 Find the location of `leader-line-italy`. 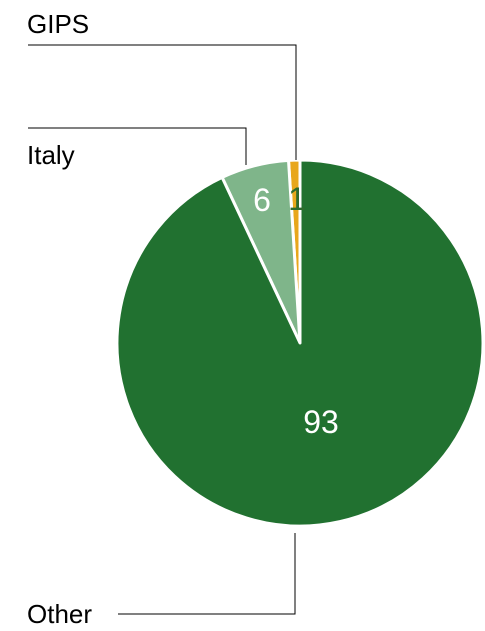

leader-line-italy is located at coordinates (137, 146).